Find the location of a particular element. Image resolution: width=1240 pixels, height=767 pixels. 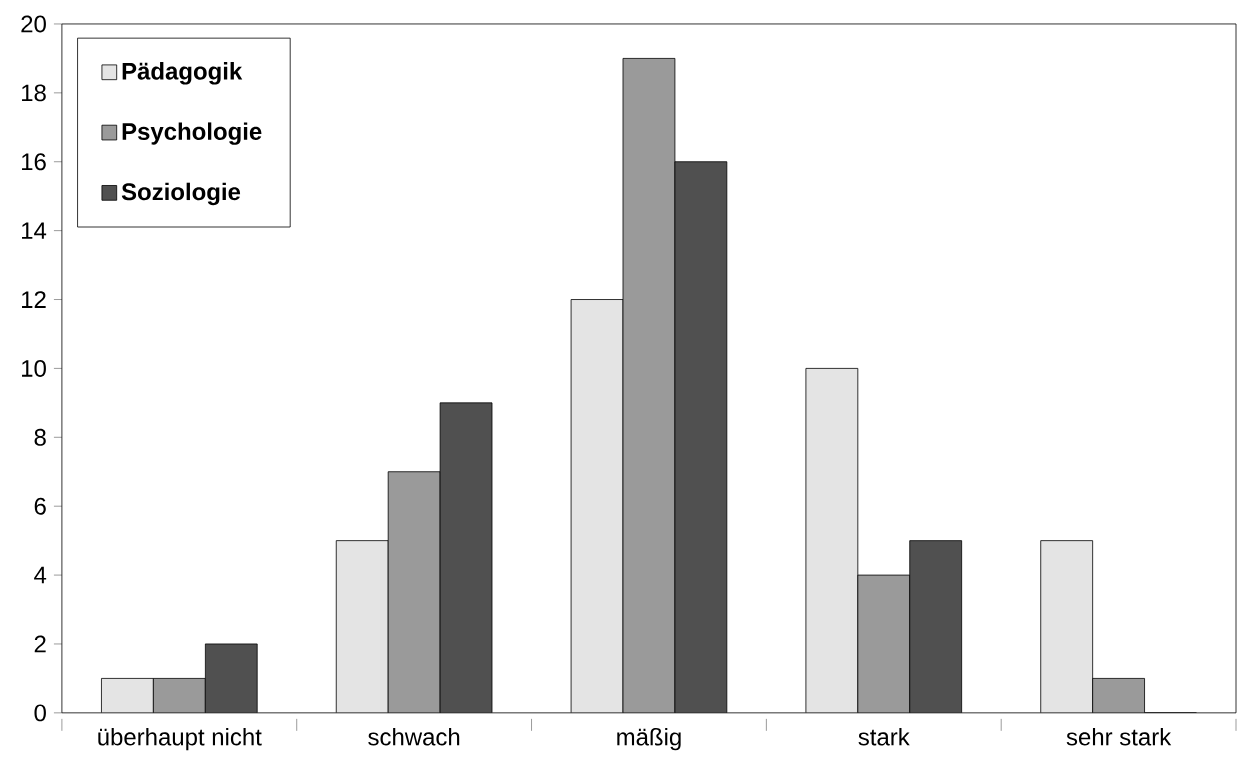

y-tick-label: 0 is located at coordinates (40, 713).